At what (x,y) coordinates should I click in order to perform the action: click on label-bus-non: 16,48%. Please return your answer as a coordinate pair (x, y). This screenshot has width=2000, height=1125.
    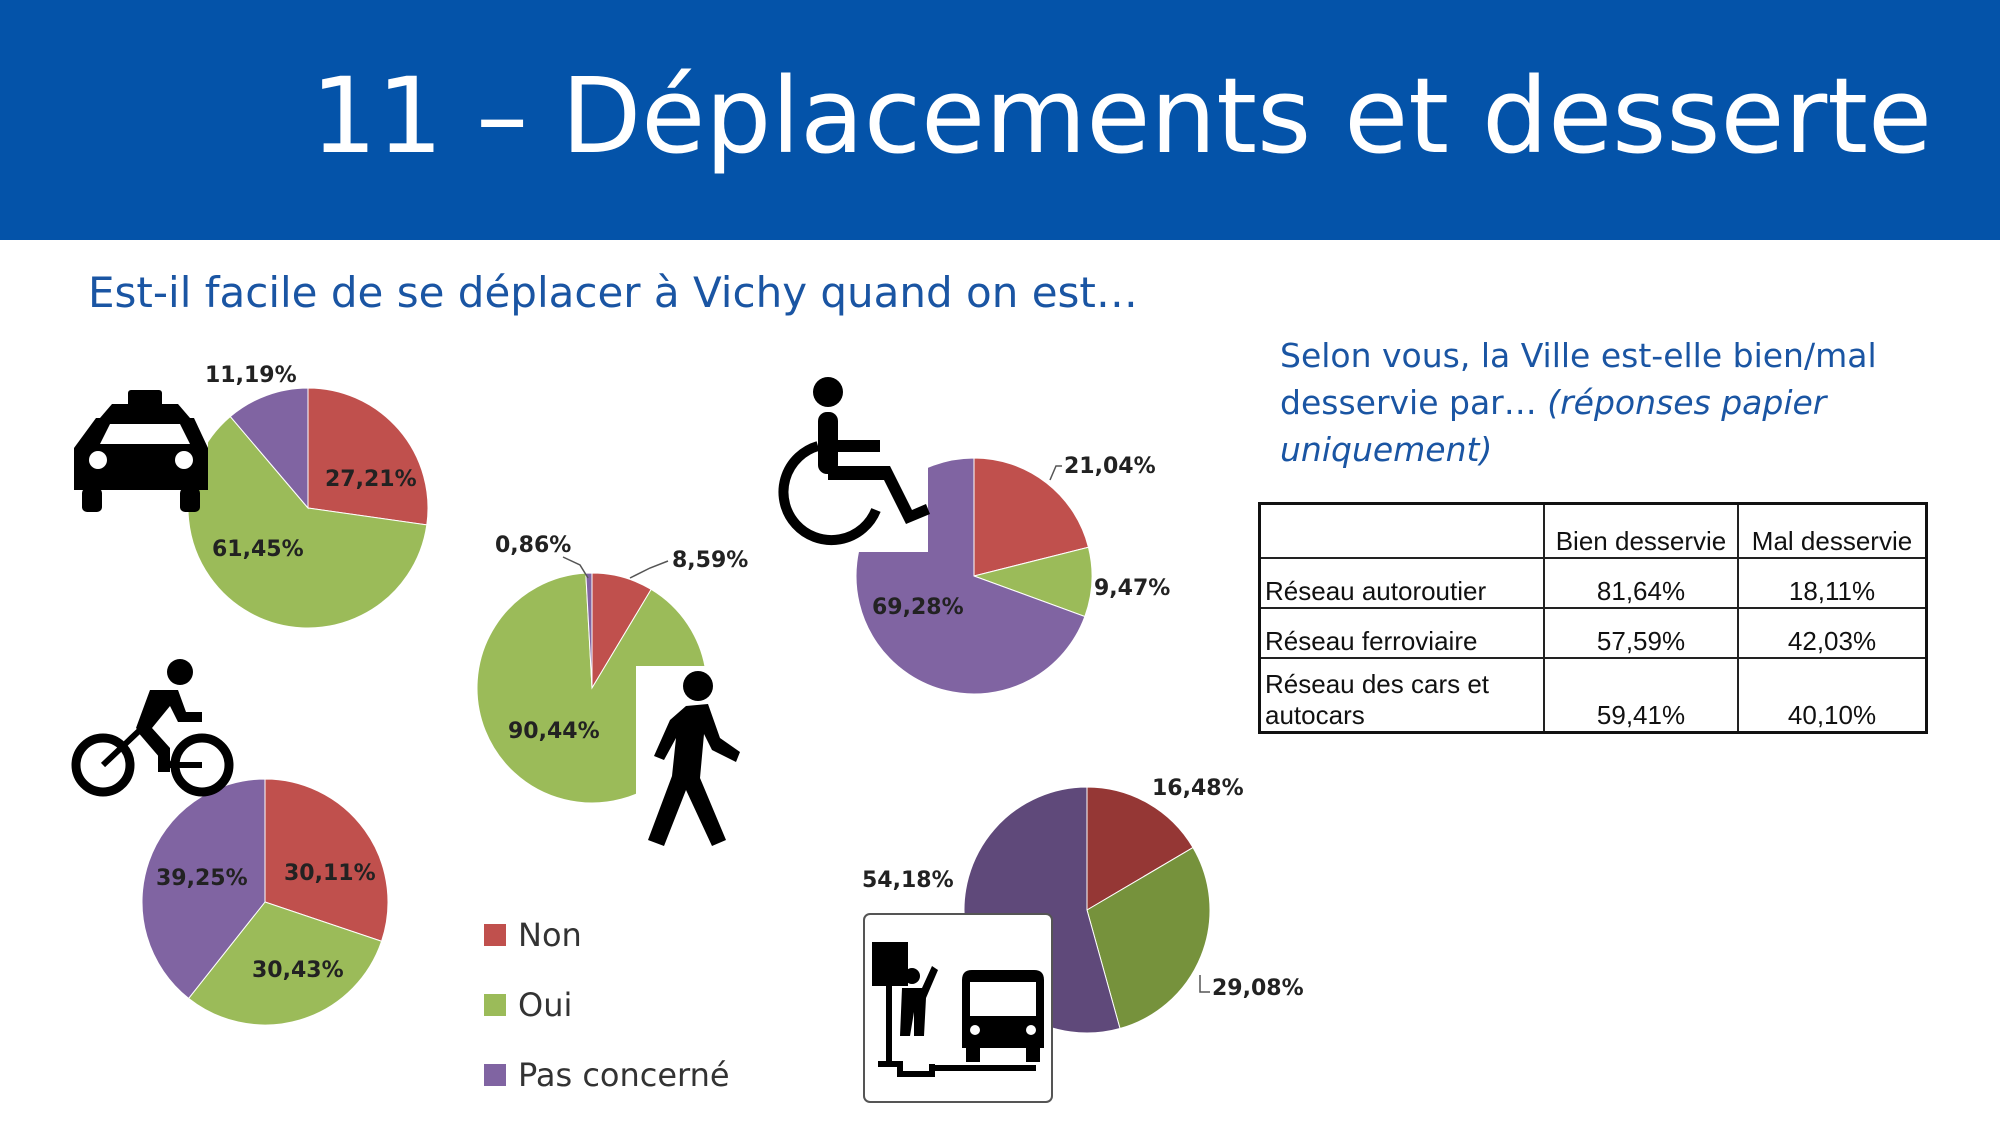
    Looking at the image, I should click on (1198, 788).